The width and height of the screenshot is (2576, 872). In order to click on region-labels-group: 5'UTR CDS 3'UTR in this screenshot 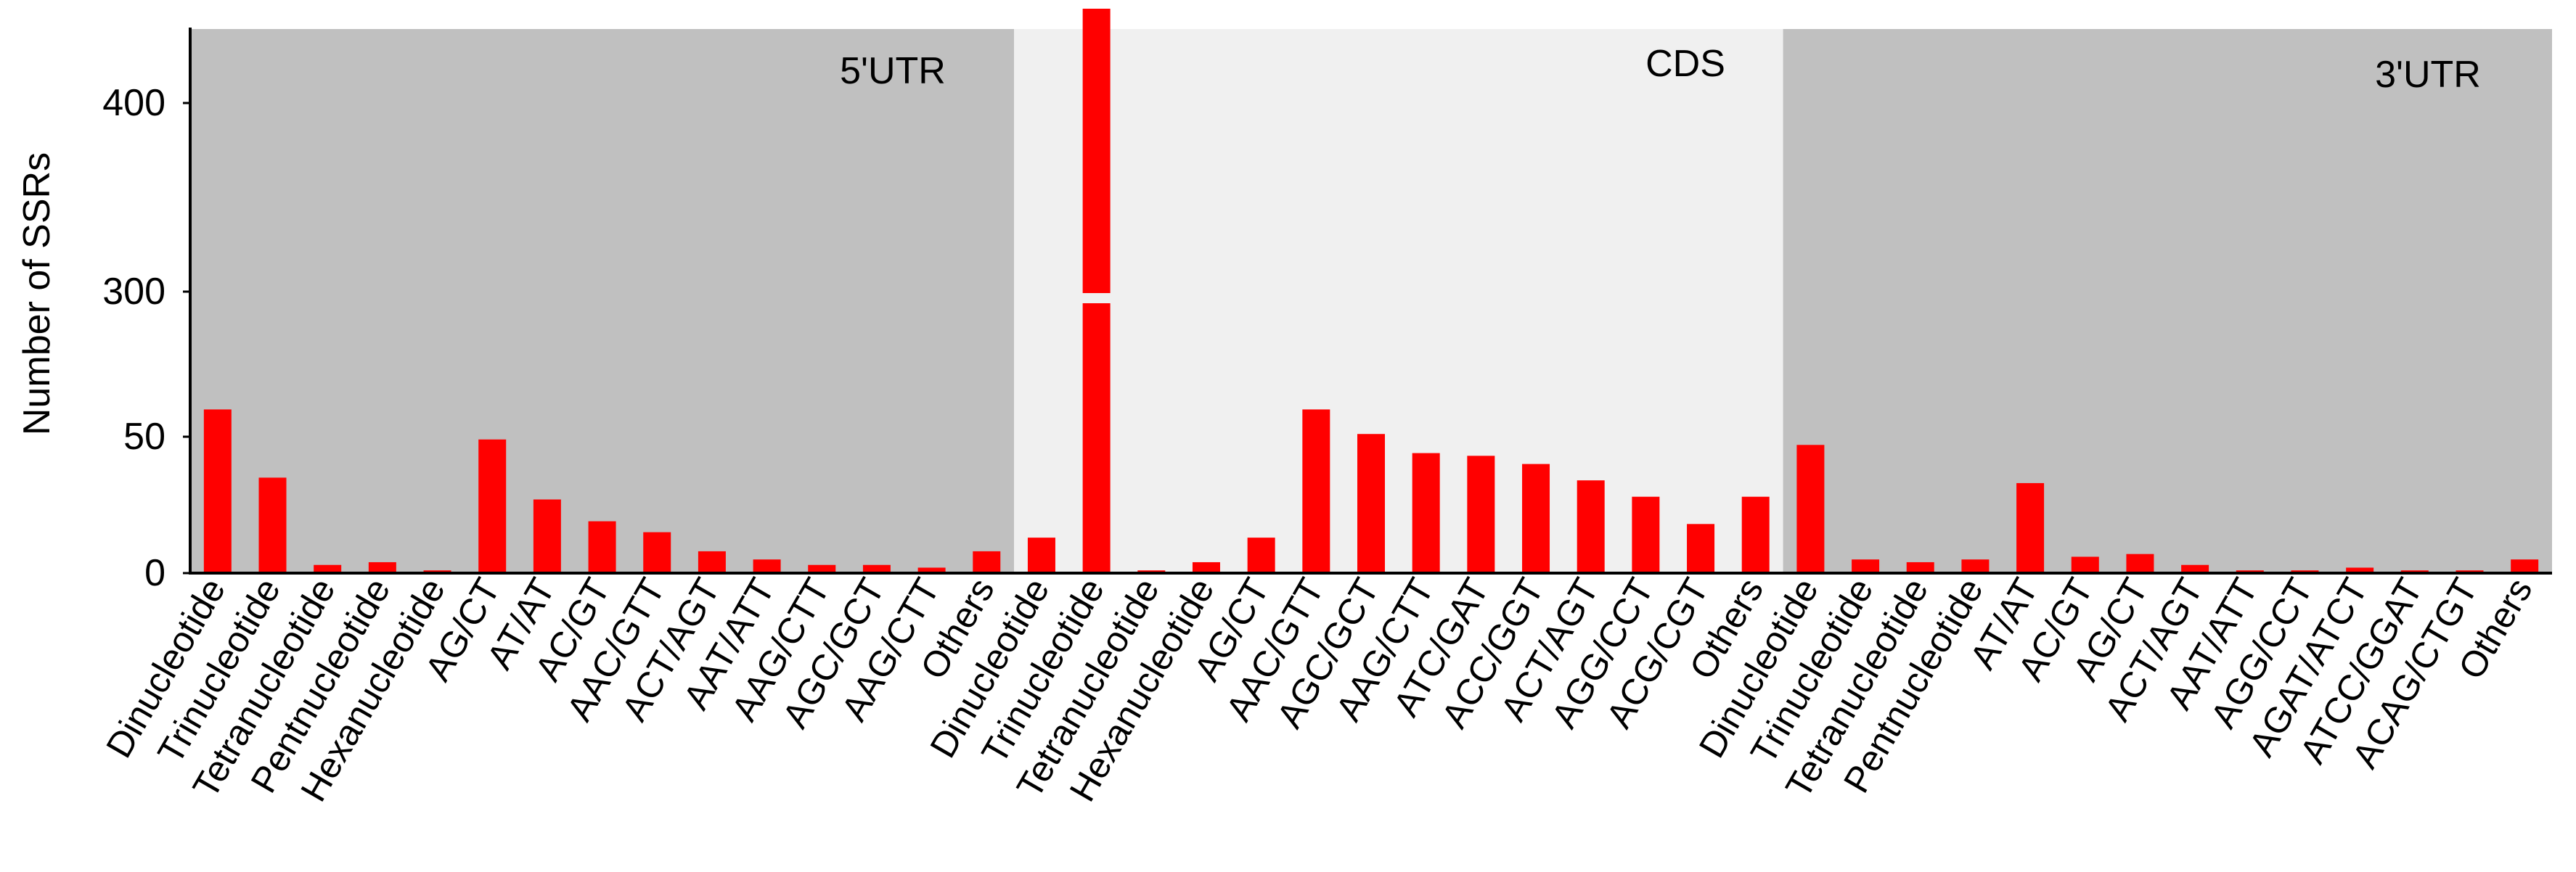, I will do `click(1660, 69)`.